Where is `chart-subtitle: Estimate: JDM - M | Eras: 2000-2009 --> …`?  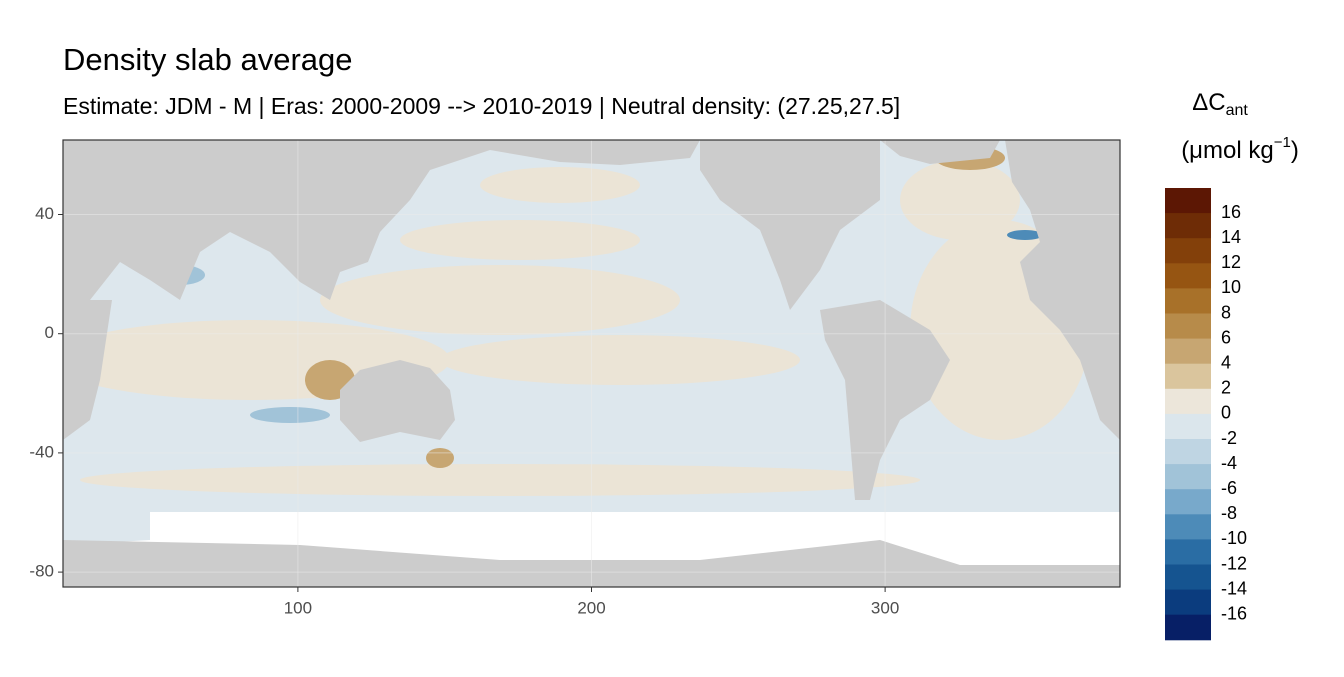
chart-subtitle: Estimate: JDM - M | Eras: 2000-2009 --> … is located at coordinates (481, 106).